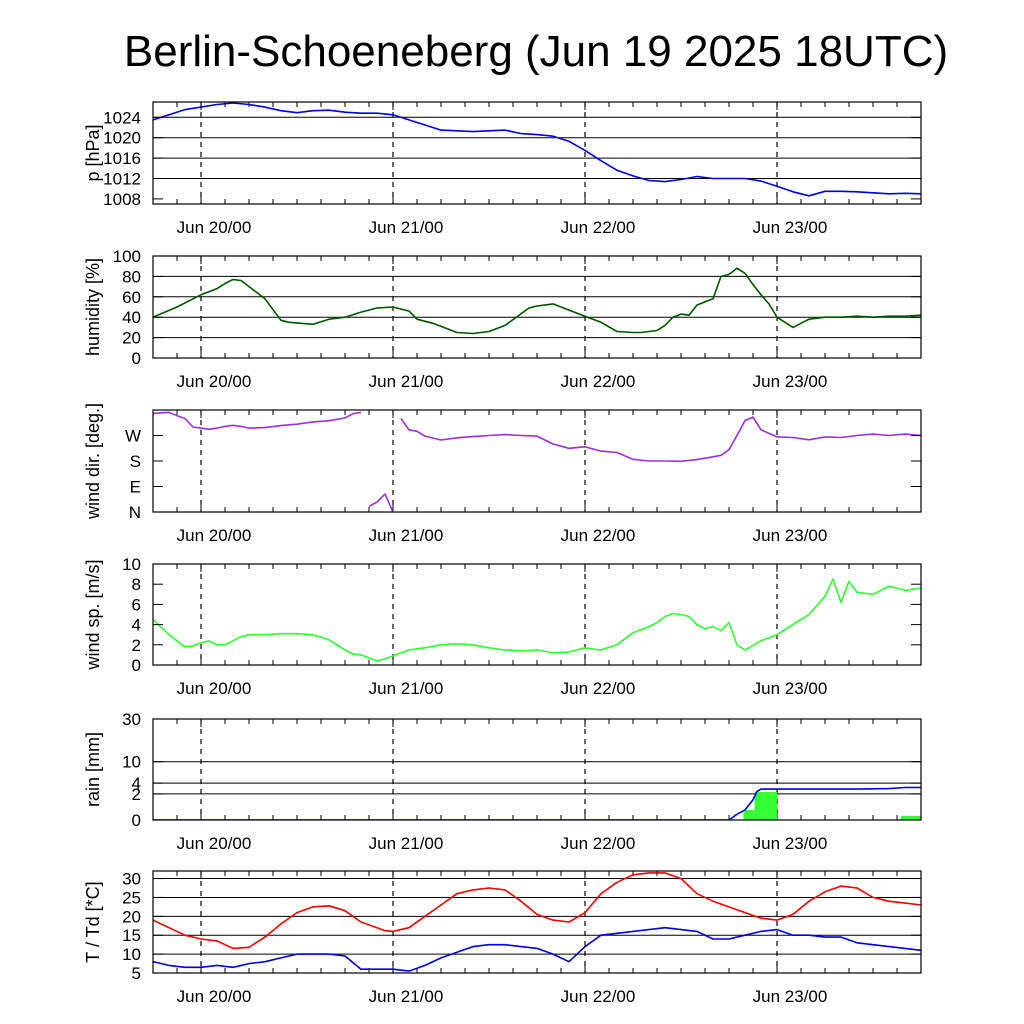  I want to click on rain-frame, so click(537, 769).